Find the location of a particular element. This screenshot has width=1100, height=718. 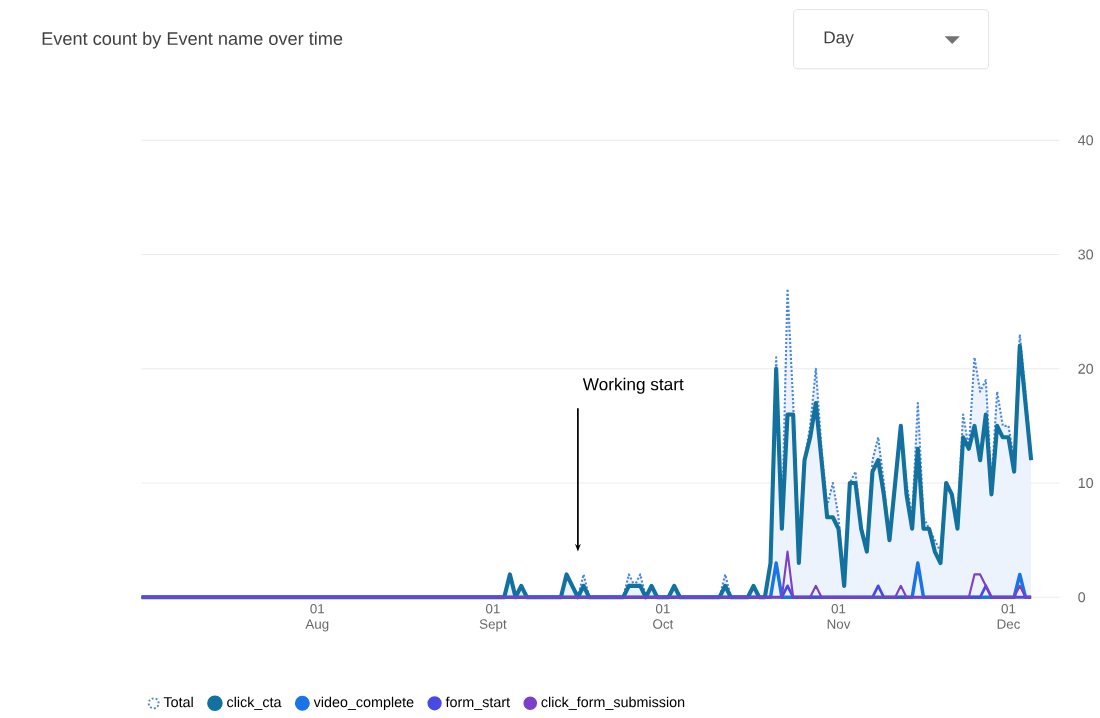

line-series is located at coordinates (586, 574).